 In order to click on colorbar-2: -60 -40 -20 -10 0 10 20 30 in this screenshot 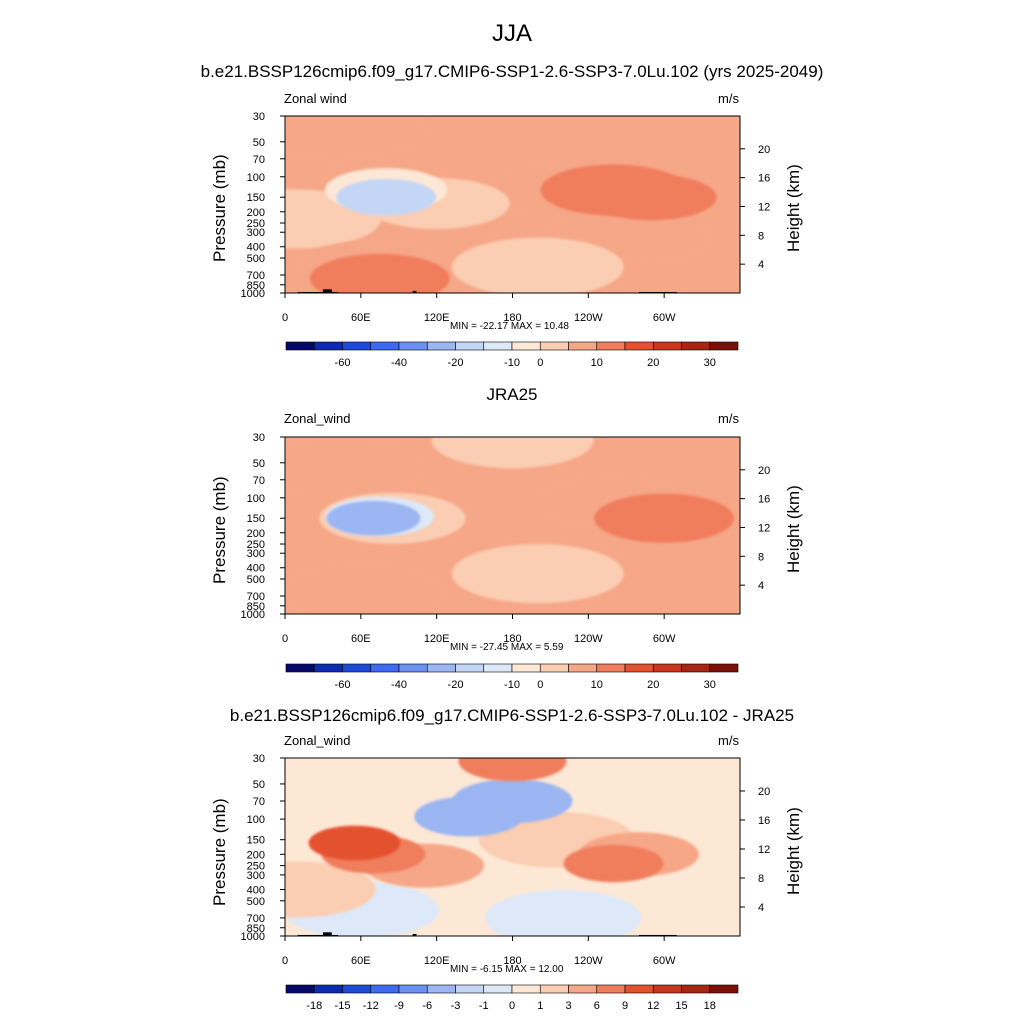, I will do `click(512, 677)`.